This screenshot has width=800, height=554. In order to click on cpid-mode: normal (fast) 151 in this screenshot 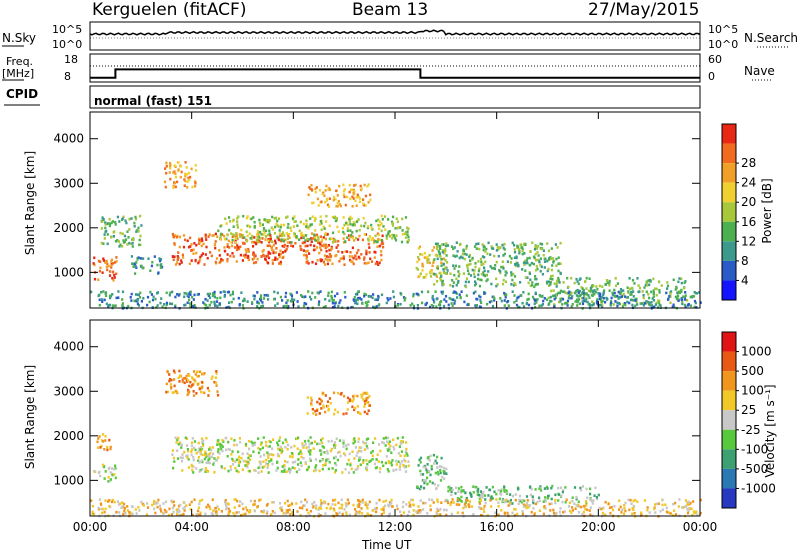, I will do `click(153, 101)`.